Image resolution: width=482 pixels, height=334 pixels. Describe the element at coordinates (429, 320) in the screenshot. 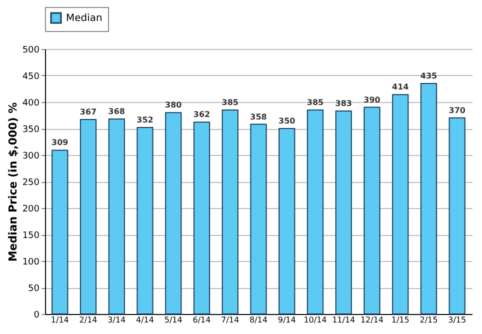

I see `x-tick-label: 2/15` at that location.